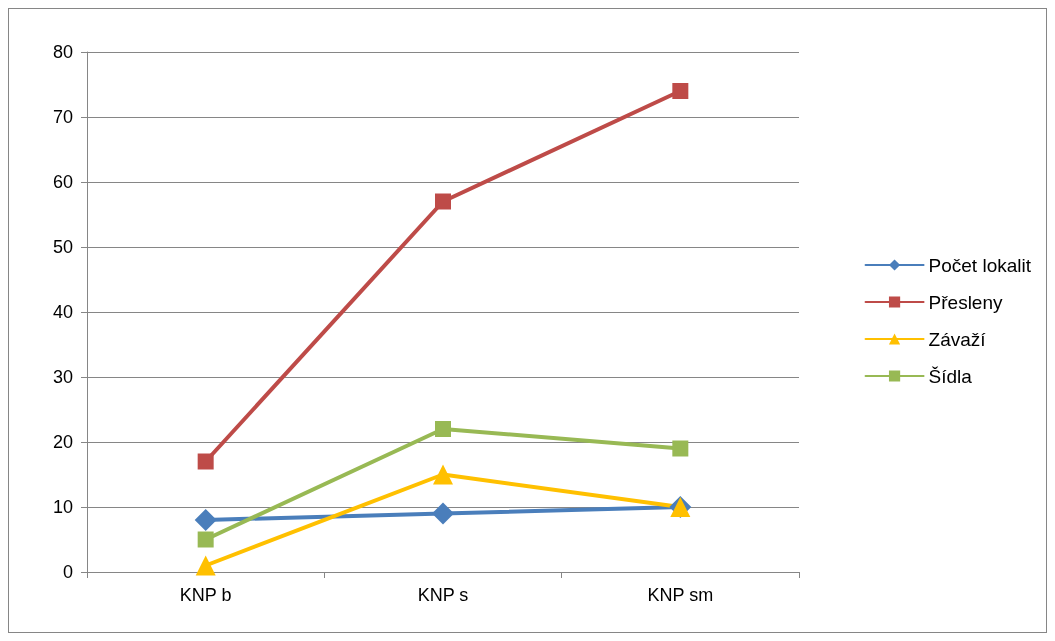  I want to click on y-tick-label: 70, so click(62, 117).